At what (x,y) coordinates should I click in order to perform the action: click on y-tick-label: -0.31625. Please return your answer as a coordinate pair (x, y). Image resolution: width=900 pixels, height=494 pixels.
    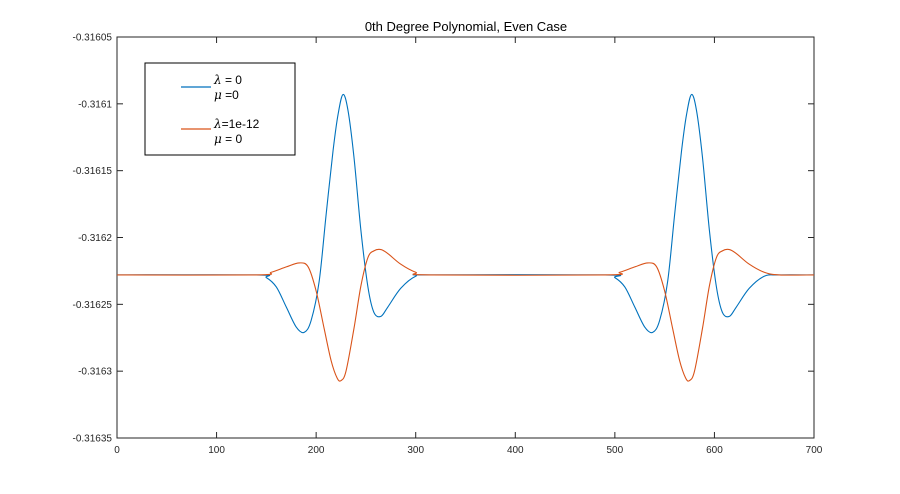
    Looking at the image, I should click on (93, 305).